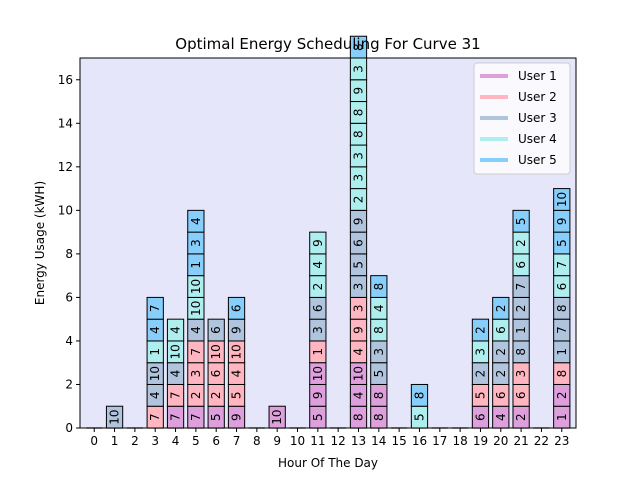 Image resolution: width=640 pixels, height=480 pixels. I want to click on x-tick-label: 0, so click(94, 441).